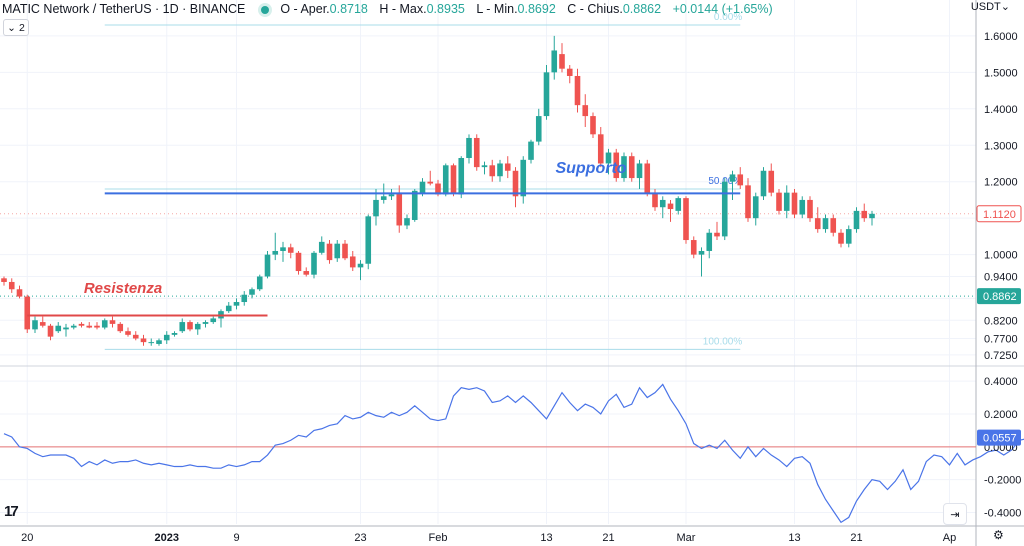  I want to click on ref-price-tag-text: 1.1120, so click(999, 215).